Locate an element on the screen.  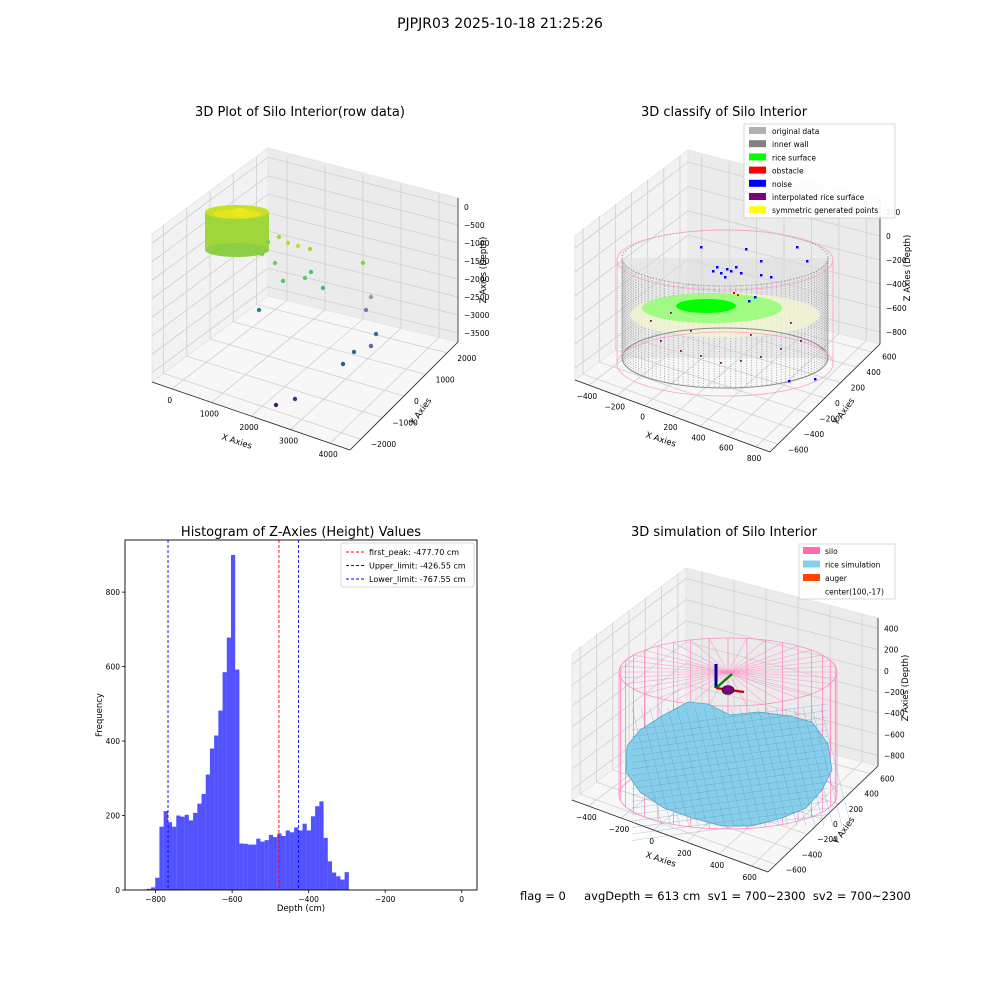
legend-label: symmetric generated points is located at coordinates (825, 210).